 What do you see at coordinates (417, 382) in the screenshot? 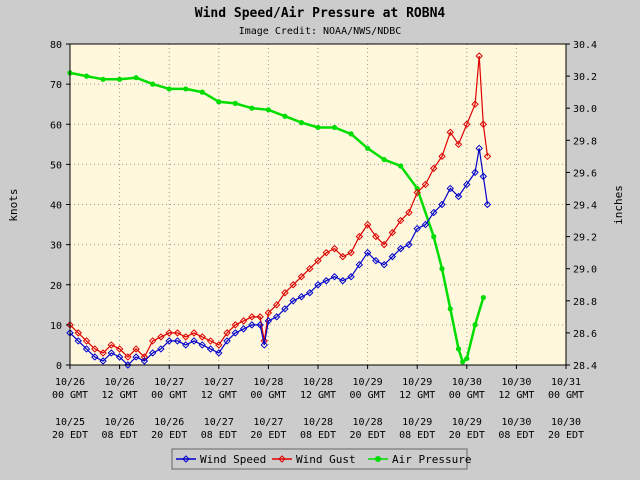
I see `x-tick-gmt-date: 10/29` at bounding box center [417, 382].